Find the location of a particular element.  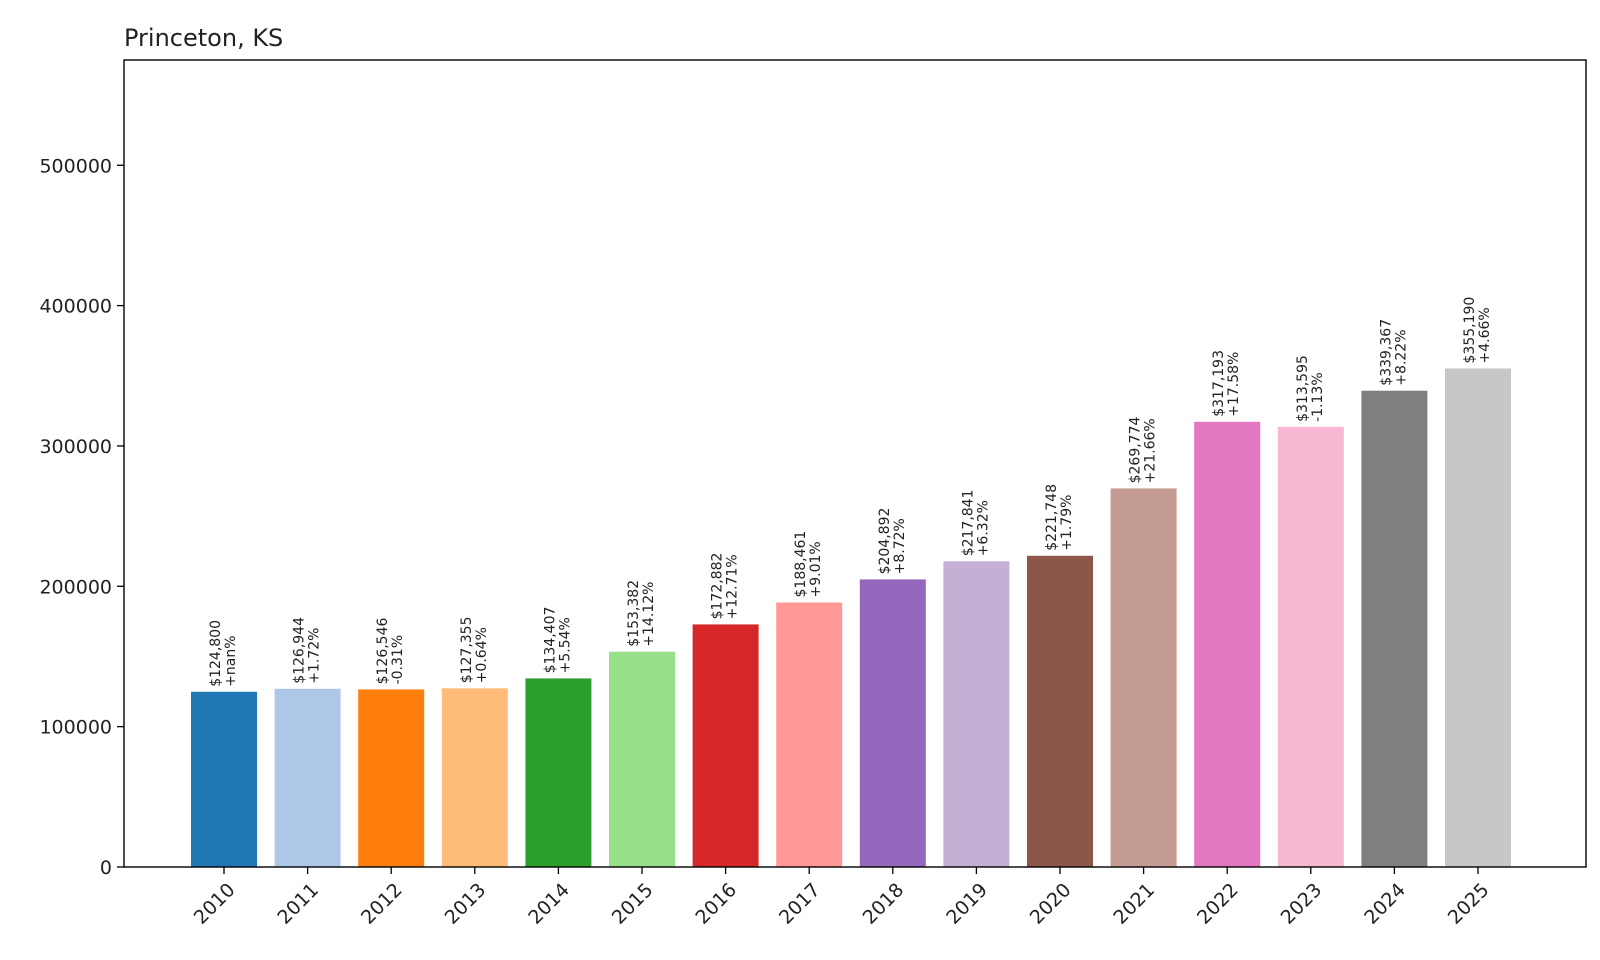

bar-value-label: $355,190+4.66% is located at coordinates (1477, 330).